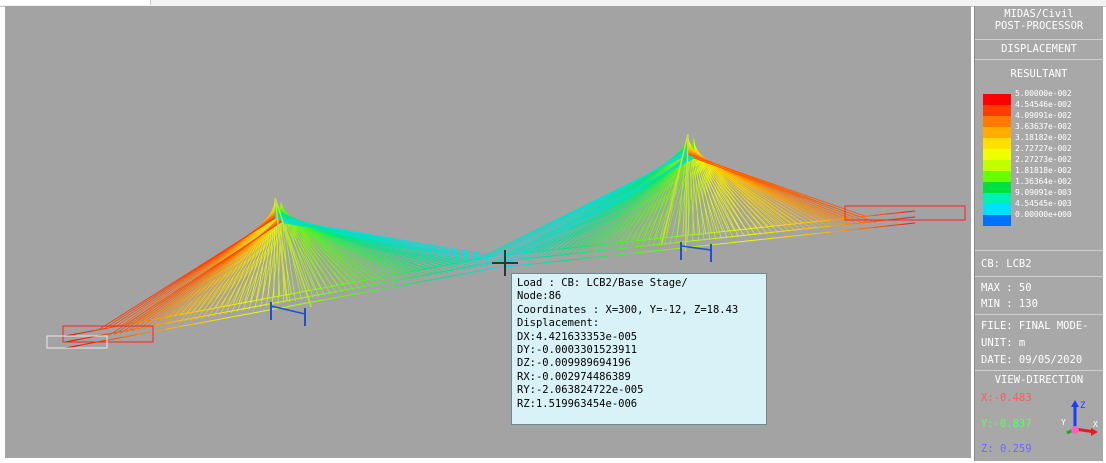 The width and height of the screenshot is (1106, 463). What do you see at coordinates (1043, 170) in the screenshot?
I see `legend-label: 1.81818e-002` at bounding box center [1043, 170].